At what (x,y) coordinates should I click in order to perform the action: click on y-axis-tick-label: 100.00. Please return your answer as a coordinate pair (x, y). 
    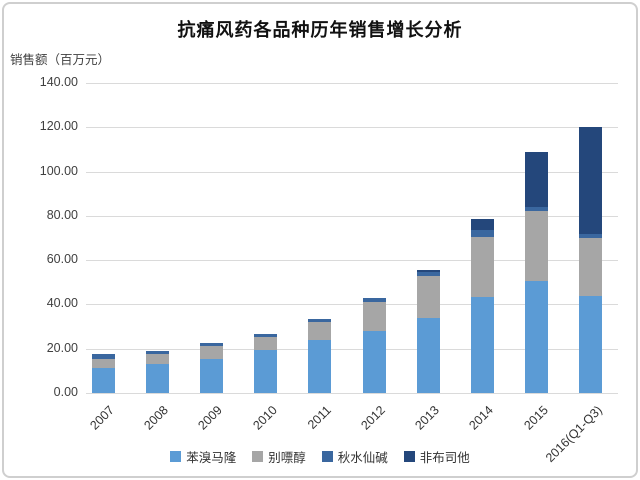
    Looking at the image, I should click on (58, 170).